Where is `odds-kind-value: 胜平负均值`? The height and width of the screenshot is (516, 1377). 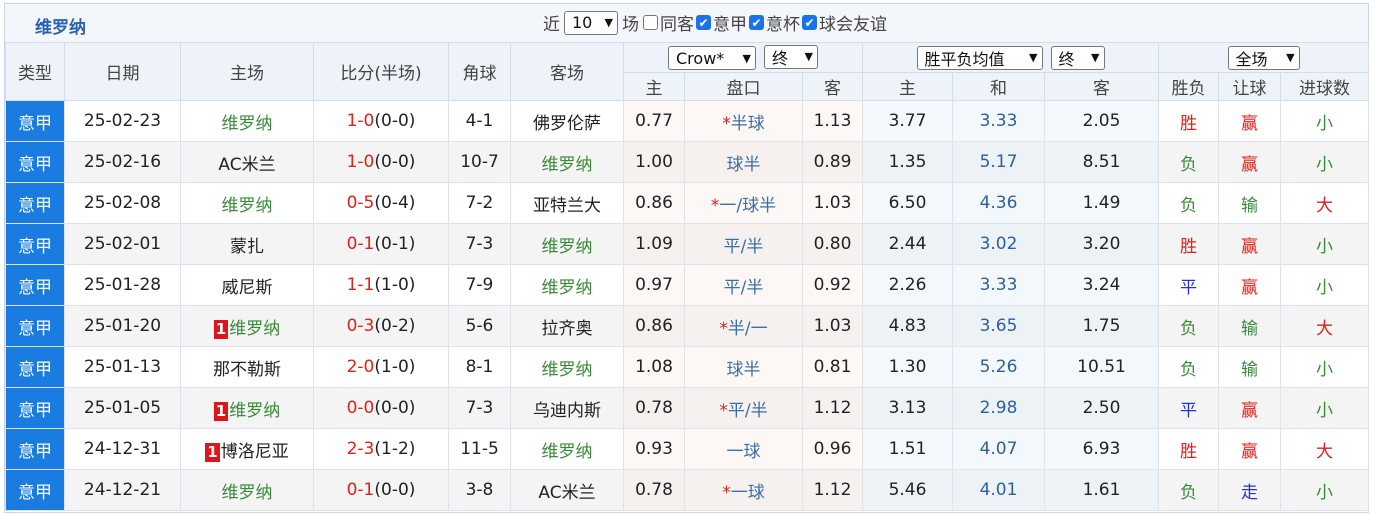 odds-kind-value: 胜平负均值 is located at coordinates (964, 59).